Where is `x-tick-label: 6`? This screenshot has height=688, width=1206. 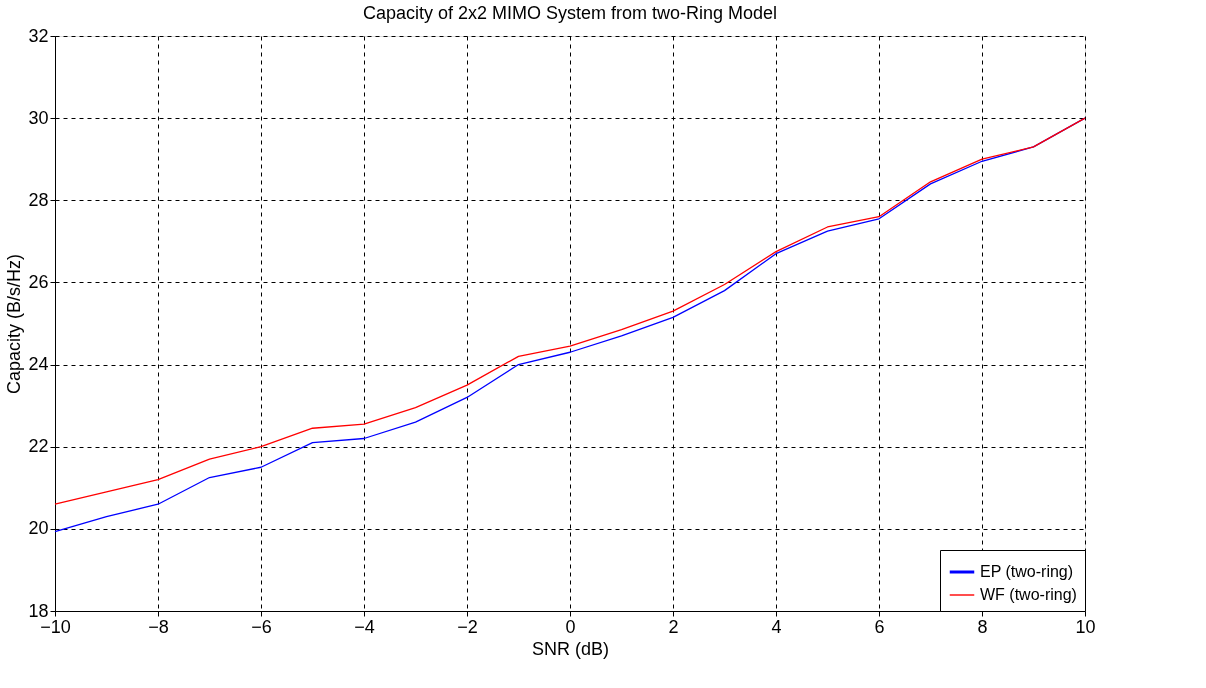 x-tick-label: 6 is located at coordinates (879, 626).